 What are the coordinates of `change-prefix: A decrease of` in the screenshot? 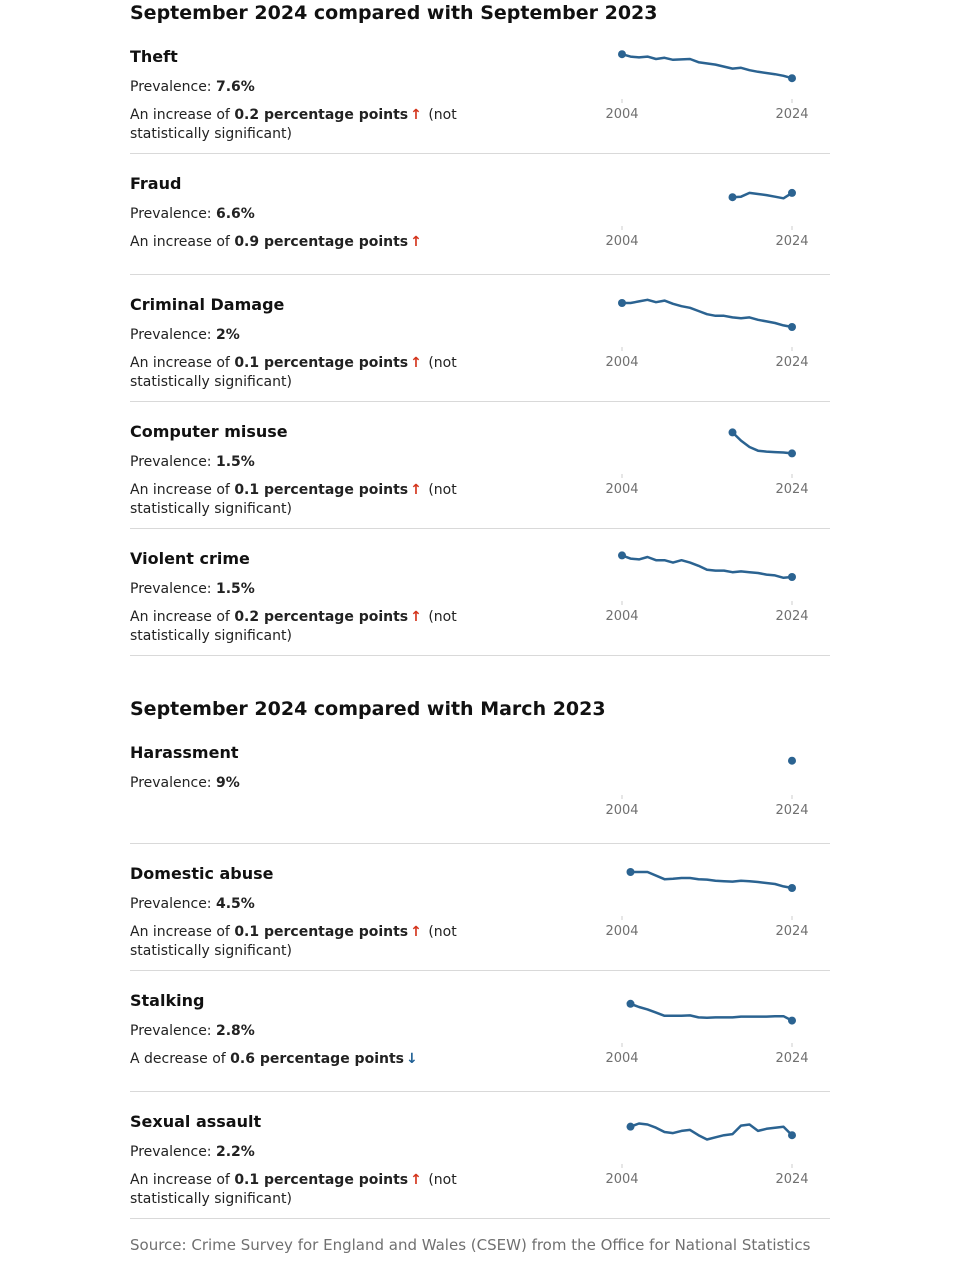 It's located at (180, 1059).